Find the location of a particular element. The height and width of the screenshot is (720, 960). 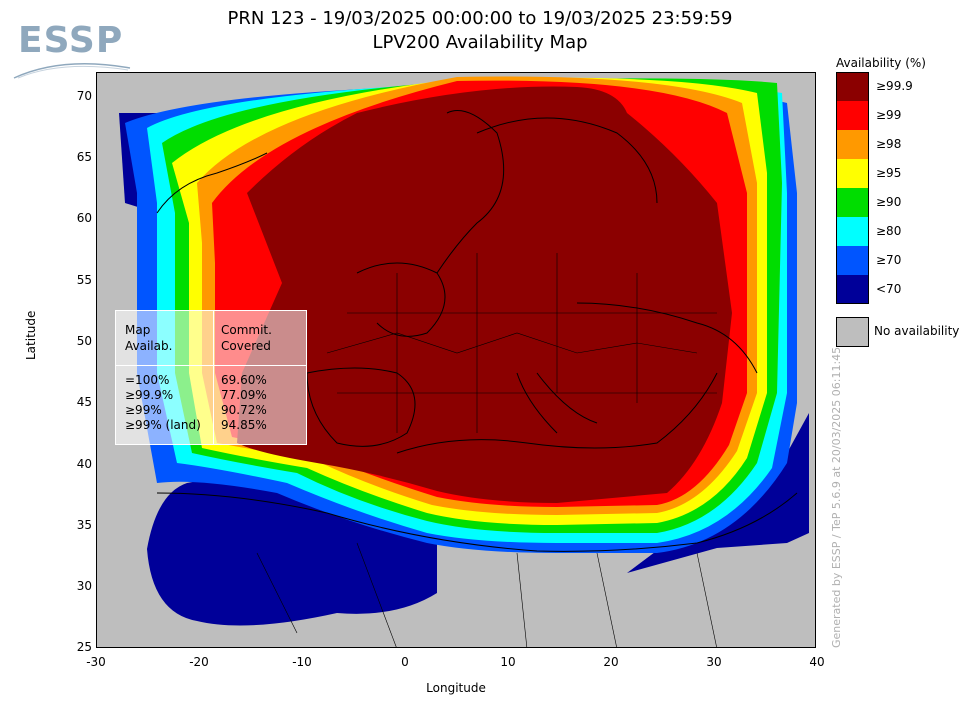

logo-swoosh-icon is located at coordinates (72, 71).